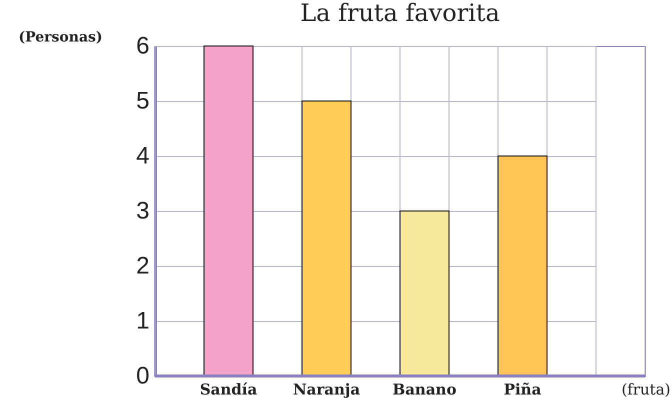 This screenshot has height=409, width=672. I want to click on y-axis-title: (Personas), so click(60, 38).